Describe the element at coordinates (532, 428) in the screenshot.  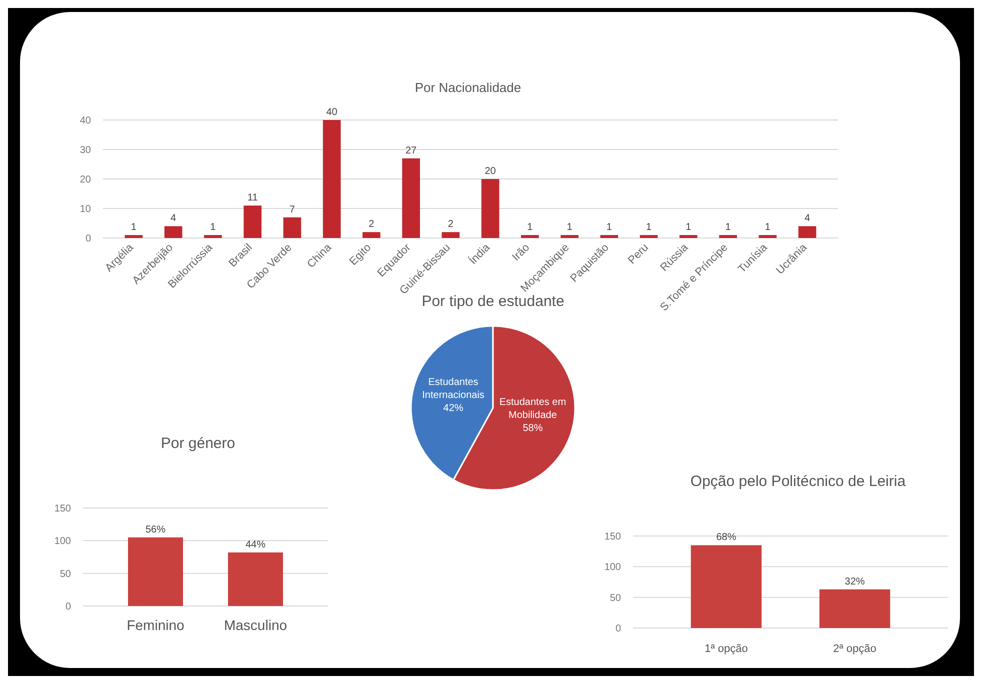
I see `data-label: 58%` at that location.